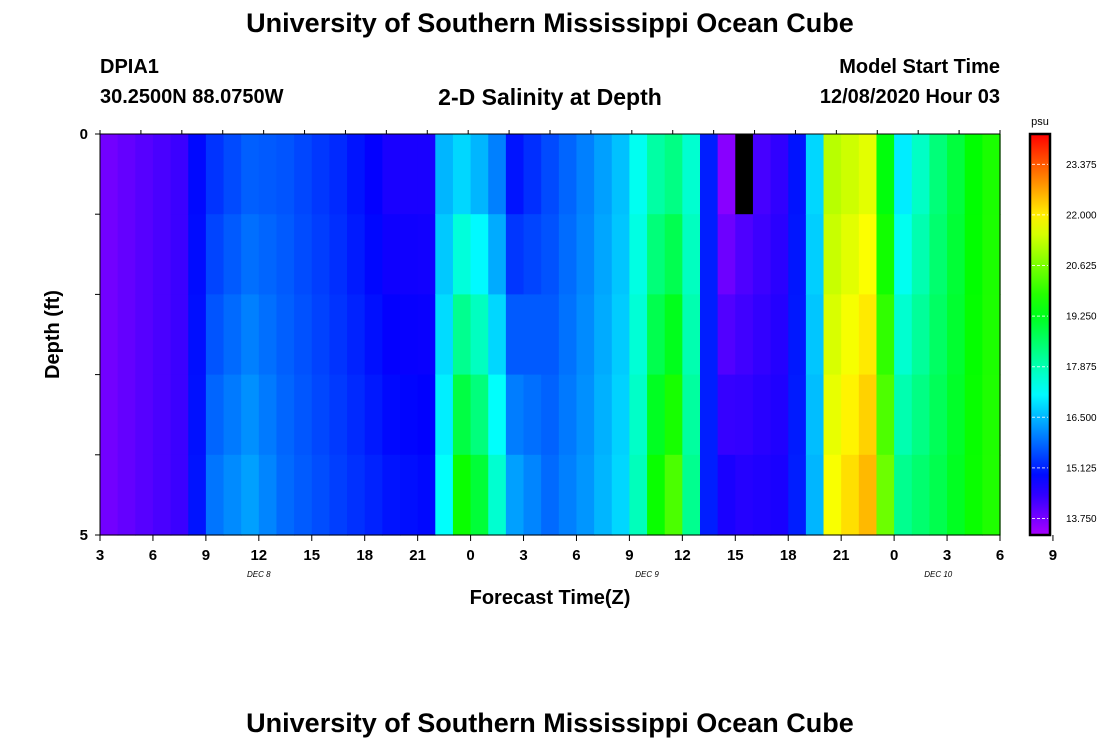 The image size is (1100, 750). What do you see at coordinates (1081, 215) in the screenshot?
I see `colorbar-tick-label: 22.000` at bounding box center [1081, 215].